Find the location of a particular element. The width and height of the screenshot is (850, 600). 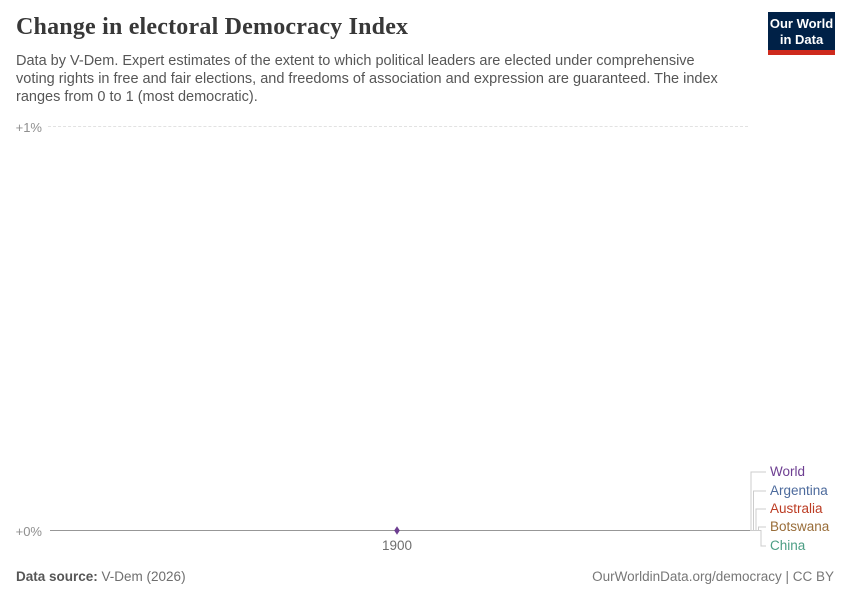

legend-item-china: China is located at coordinates (788, 545).